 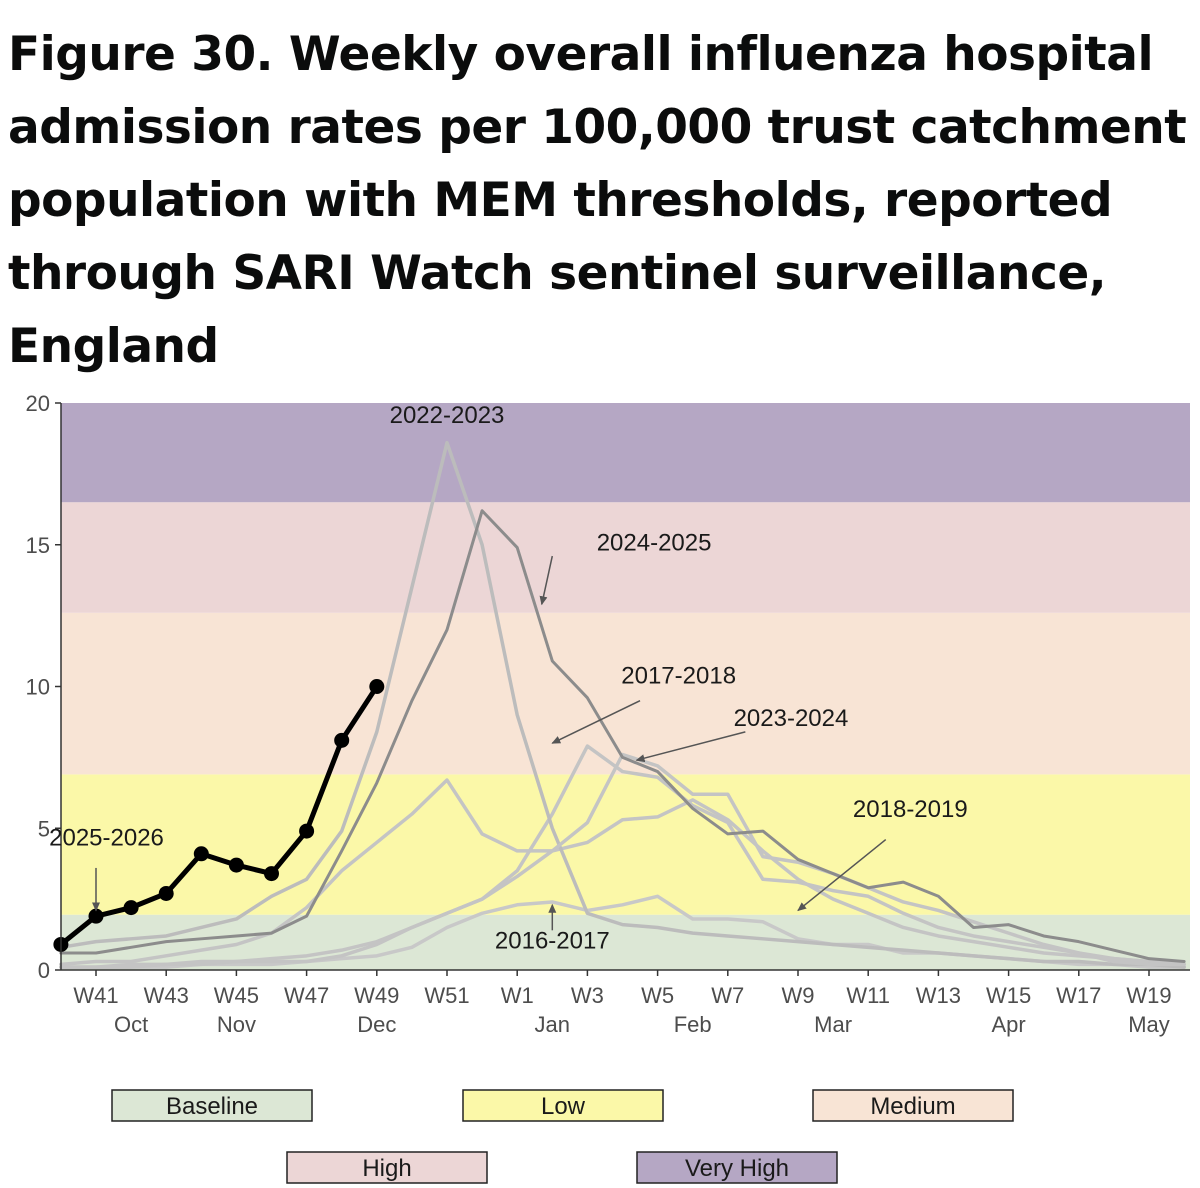 I want to click on legend-item-baseline: Baseline, so click(x=212, y=1105).